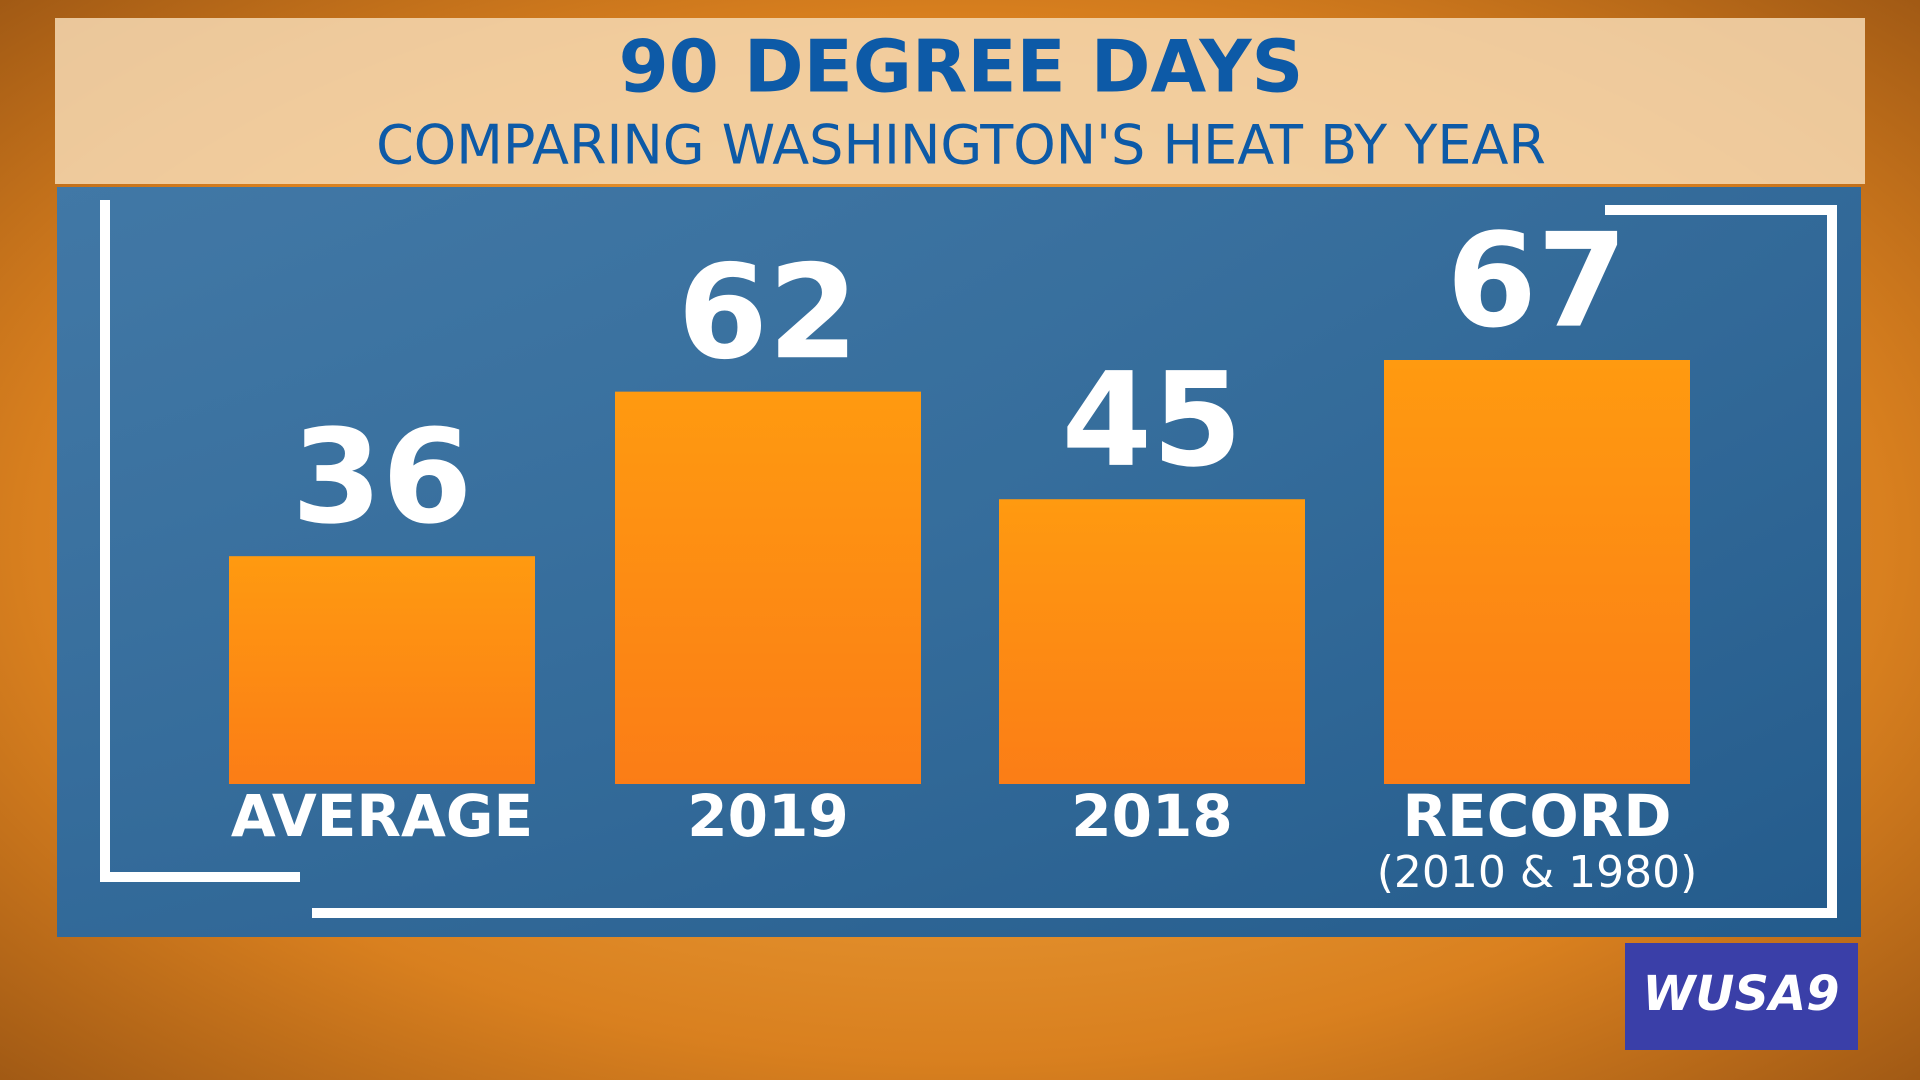 The width and height of the screenshot is (1920, 1080). I want to click on category-note: (2010 & 1980), so click(1537, 872).